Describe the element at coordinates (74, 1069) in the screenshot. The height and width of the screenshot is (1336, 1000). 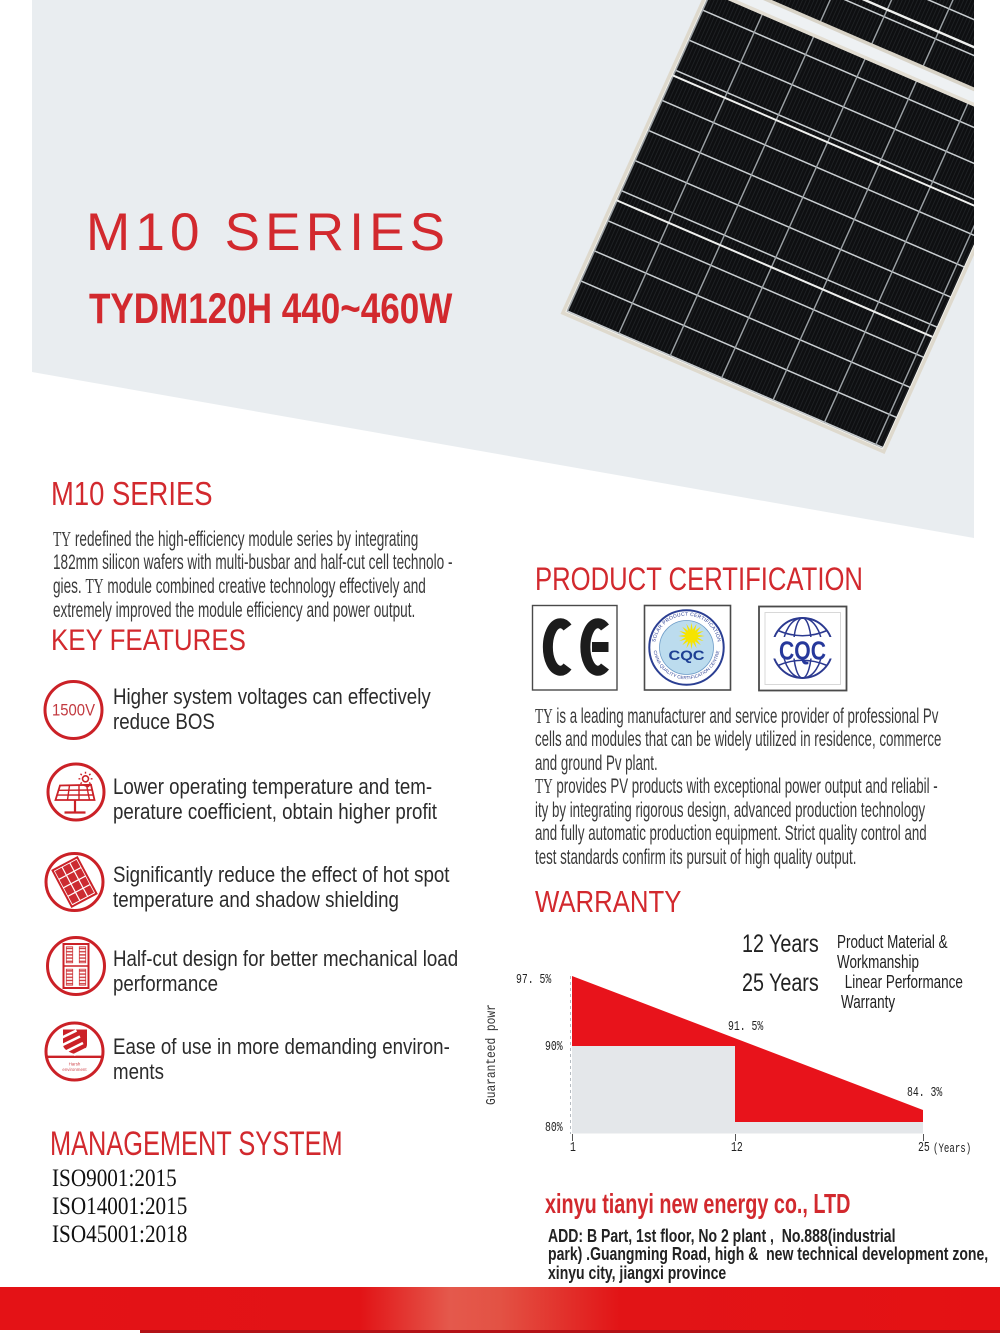
I see `svg-text: environment` at that location.